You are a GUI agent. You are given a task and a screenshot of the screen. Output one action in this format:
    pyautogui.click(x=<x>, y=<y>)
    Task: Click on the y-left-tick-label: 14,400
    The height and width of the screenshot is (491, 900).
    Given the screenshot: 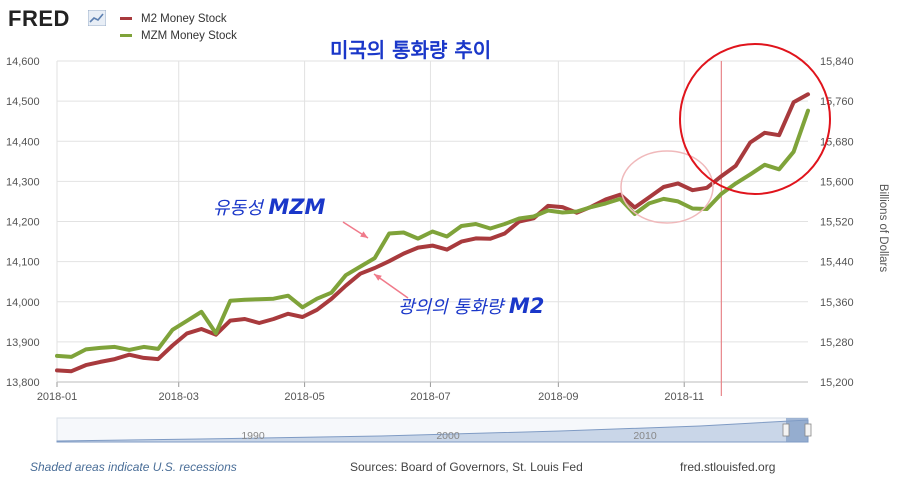 What is the action you would take?
    pyautogui.click(x=23, y=142)
    